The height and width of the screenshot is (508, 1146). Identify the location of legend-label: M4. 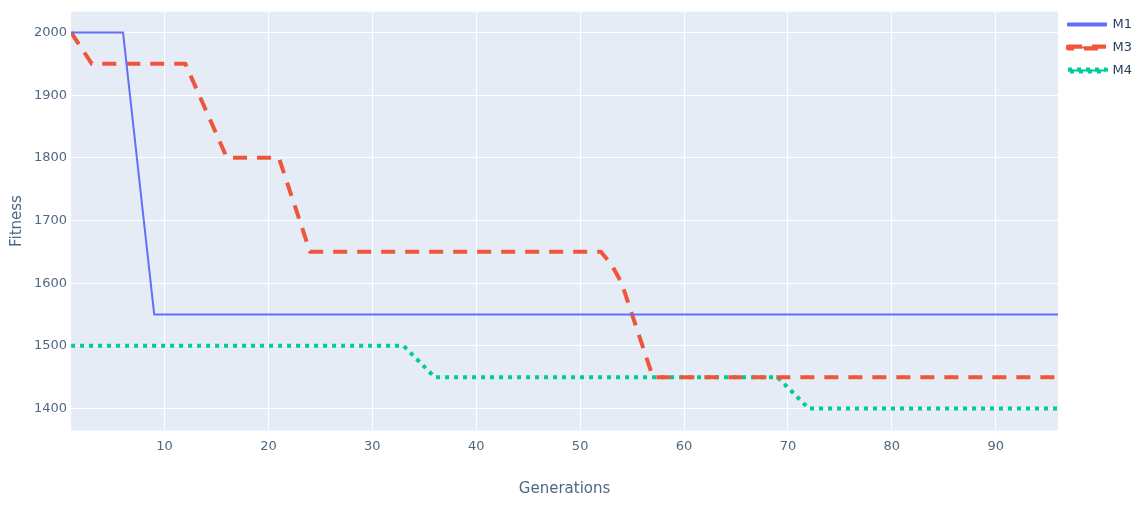
(1122, 69).